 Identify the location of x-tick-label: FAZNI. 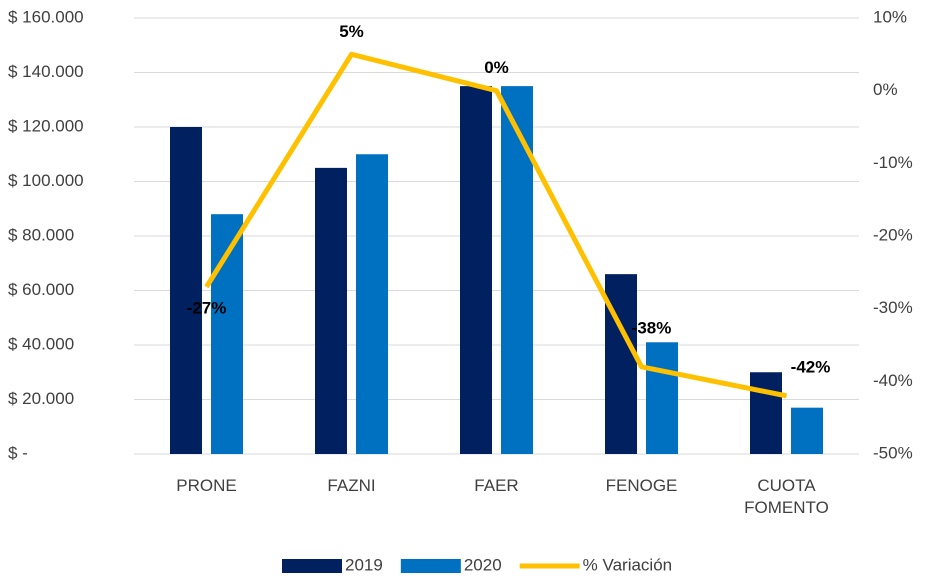
(351, 485).